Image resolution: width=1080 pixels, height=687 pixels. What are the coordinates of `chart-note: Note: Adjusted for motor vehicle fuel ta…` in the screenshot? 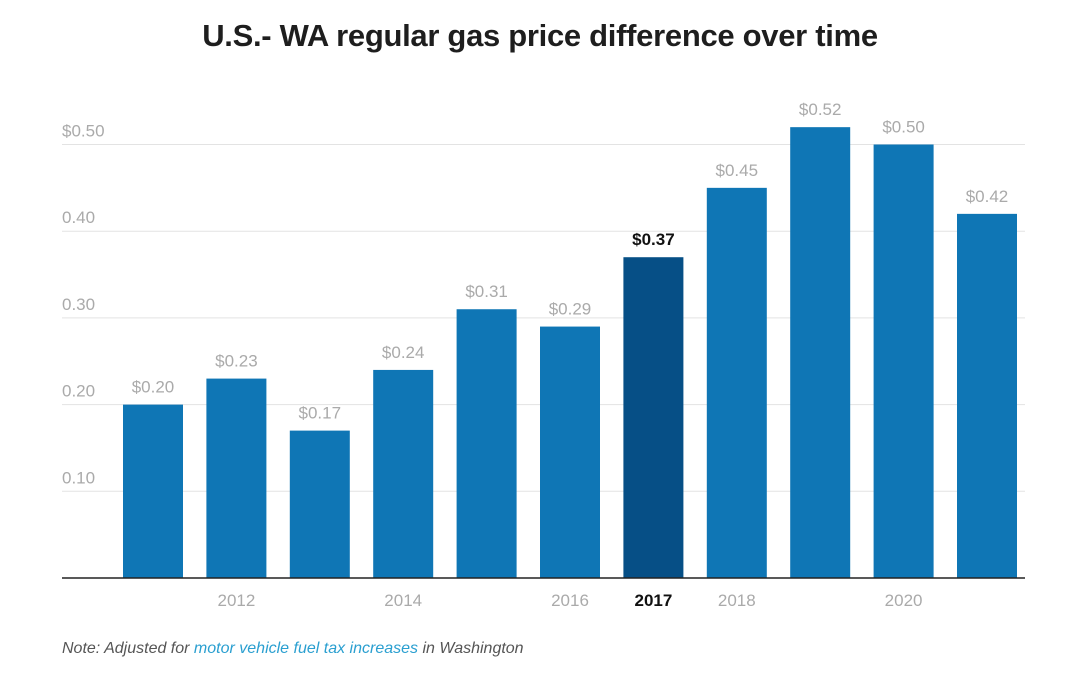 It's located at (293, 649).